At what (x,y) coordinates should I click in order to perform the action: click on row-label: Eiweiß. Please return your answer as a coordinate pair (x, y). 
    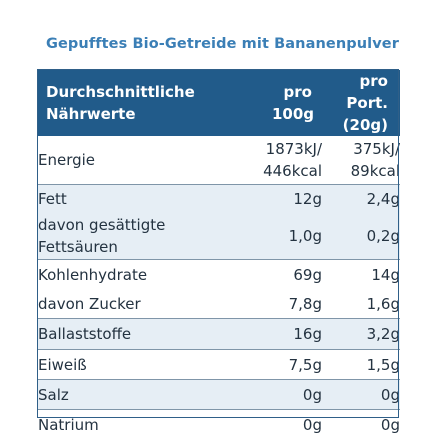
    Looking at the image, I should click on (134, 364).